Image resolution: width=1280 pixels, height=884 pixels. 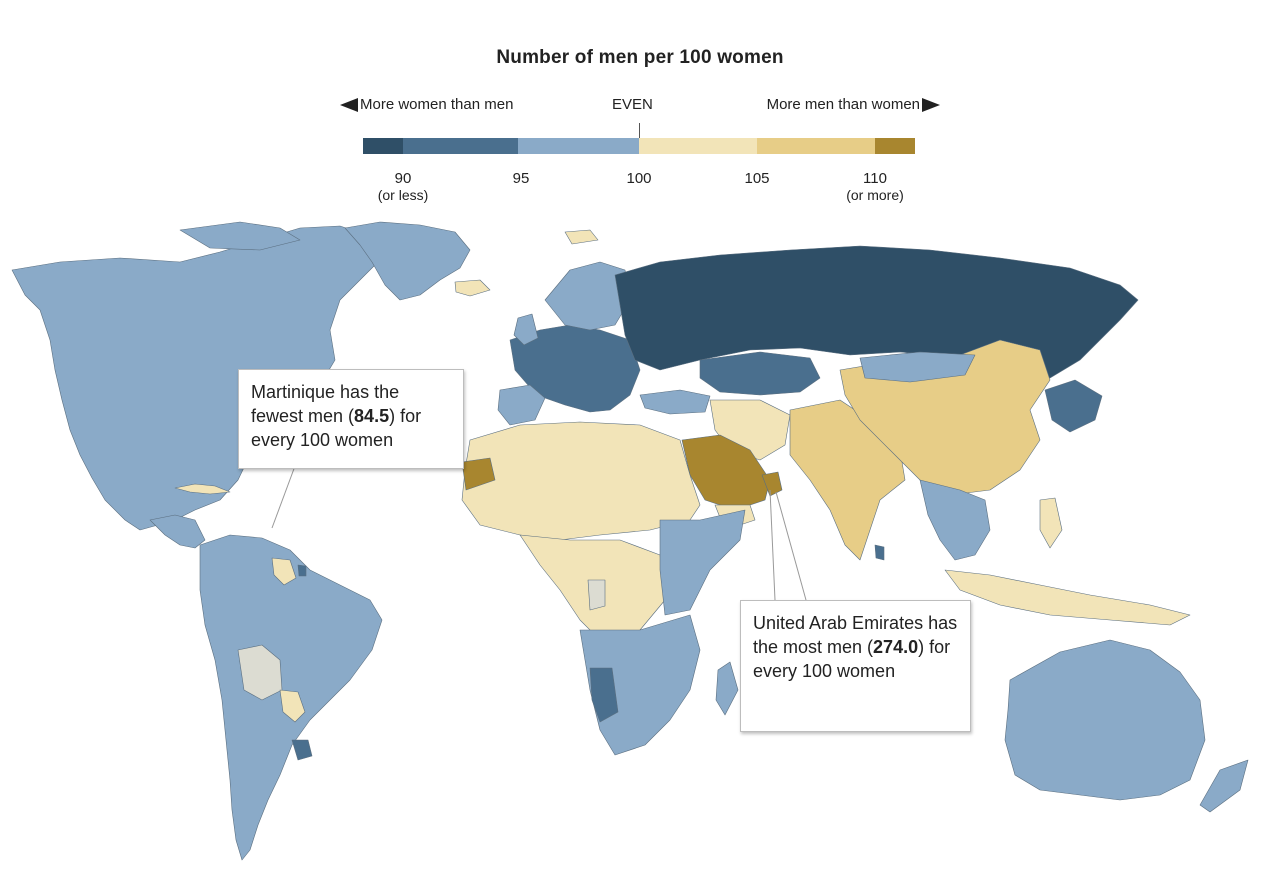 What do you see at coordinates (403, 186) in the screenshot?
I see `legend-tick-90: 90 (or less)` at bounding box center [403, 186].